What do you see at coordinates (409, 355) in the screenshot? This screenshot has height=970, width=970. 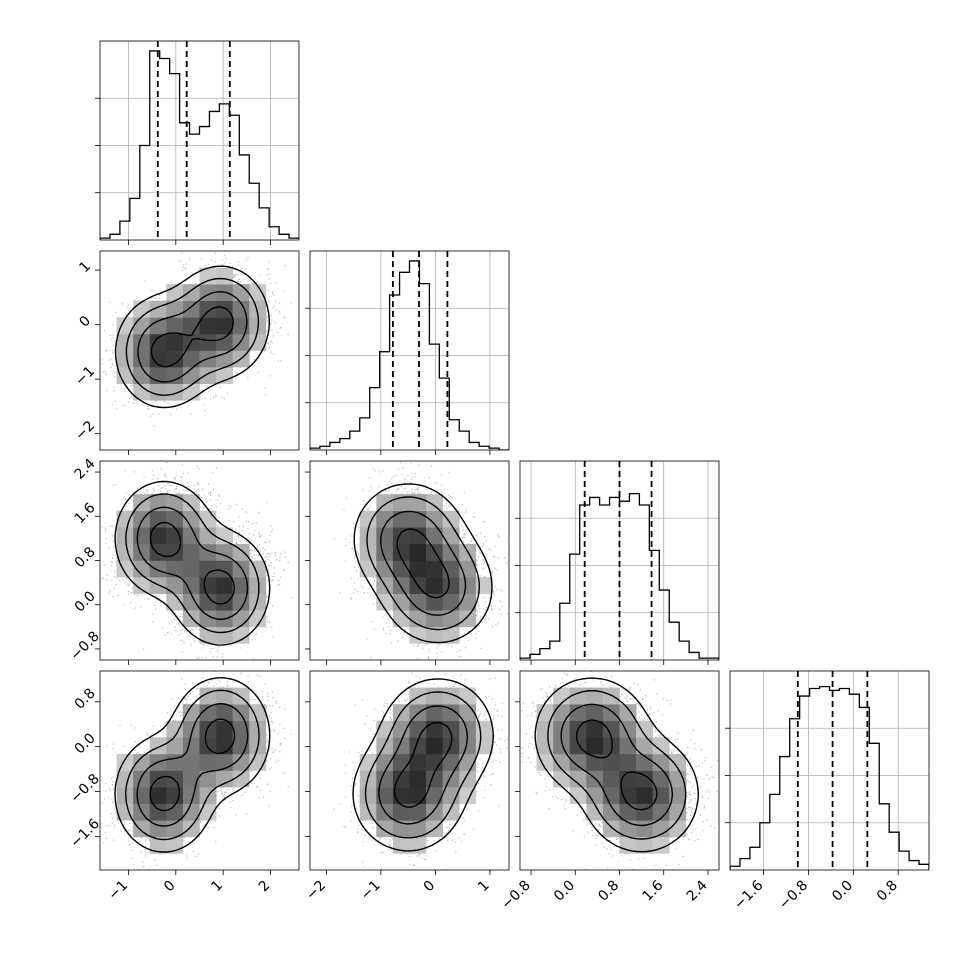 I see `histogram-series` at bounding box center [409, 355].